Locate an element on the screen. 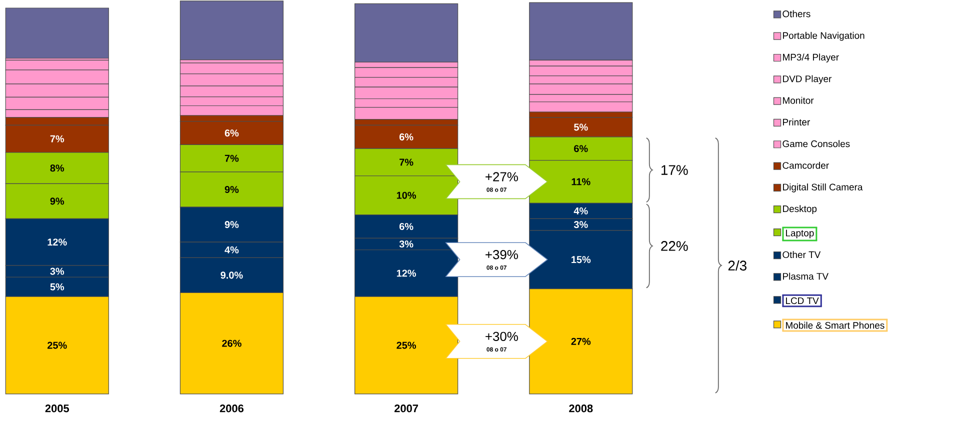 This screenshot has height=434, width=977. legend-label: Digital Still Camera is located at coordinates (823, 187).